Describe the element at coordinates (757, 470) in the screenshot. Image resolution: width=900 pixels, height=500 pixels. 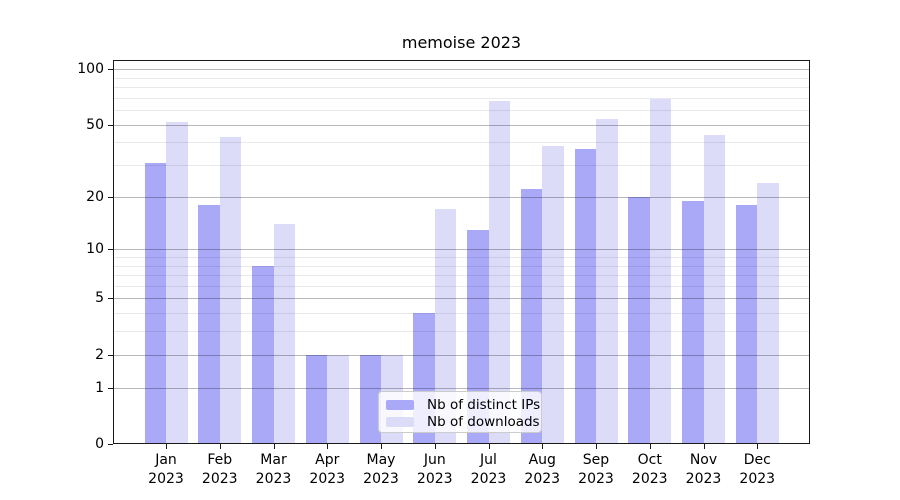
I see `x-tick-label: Dec 2023` at that location.